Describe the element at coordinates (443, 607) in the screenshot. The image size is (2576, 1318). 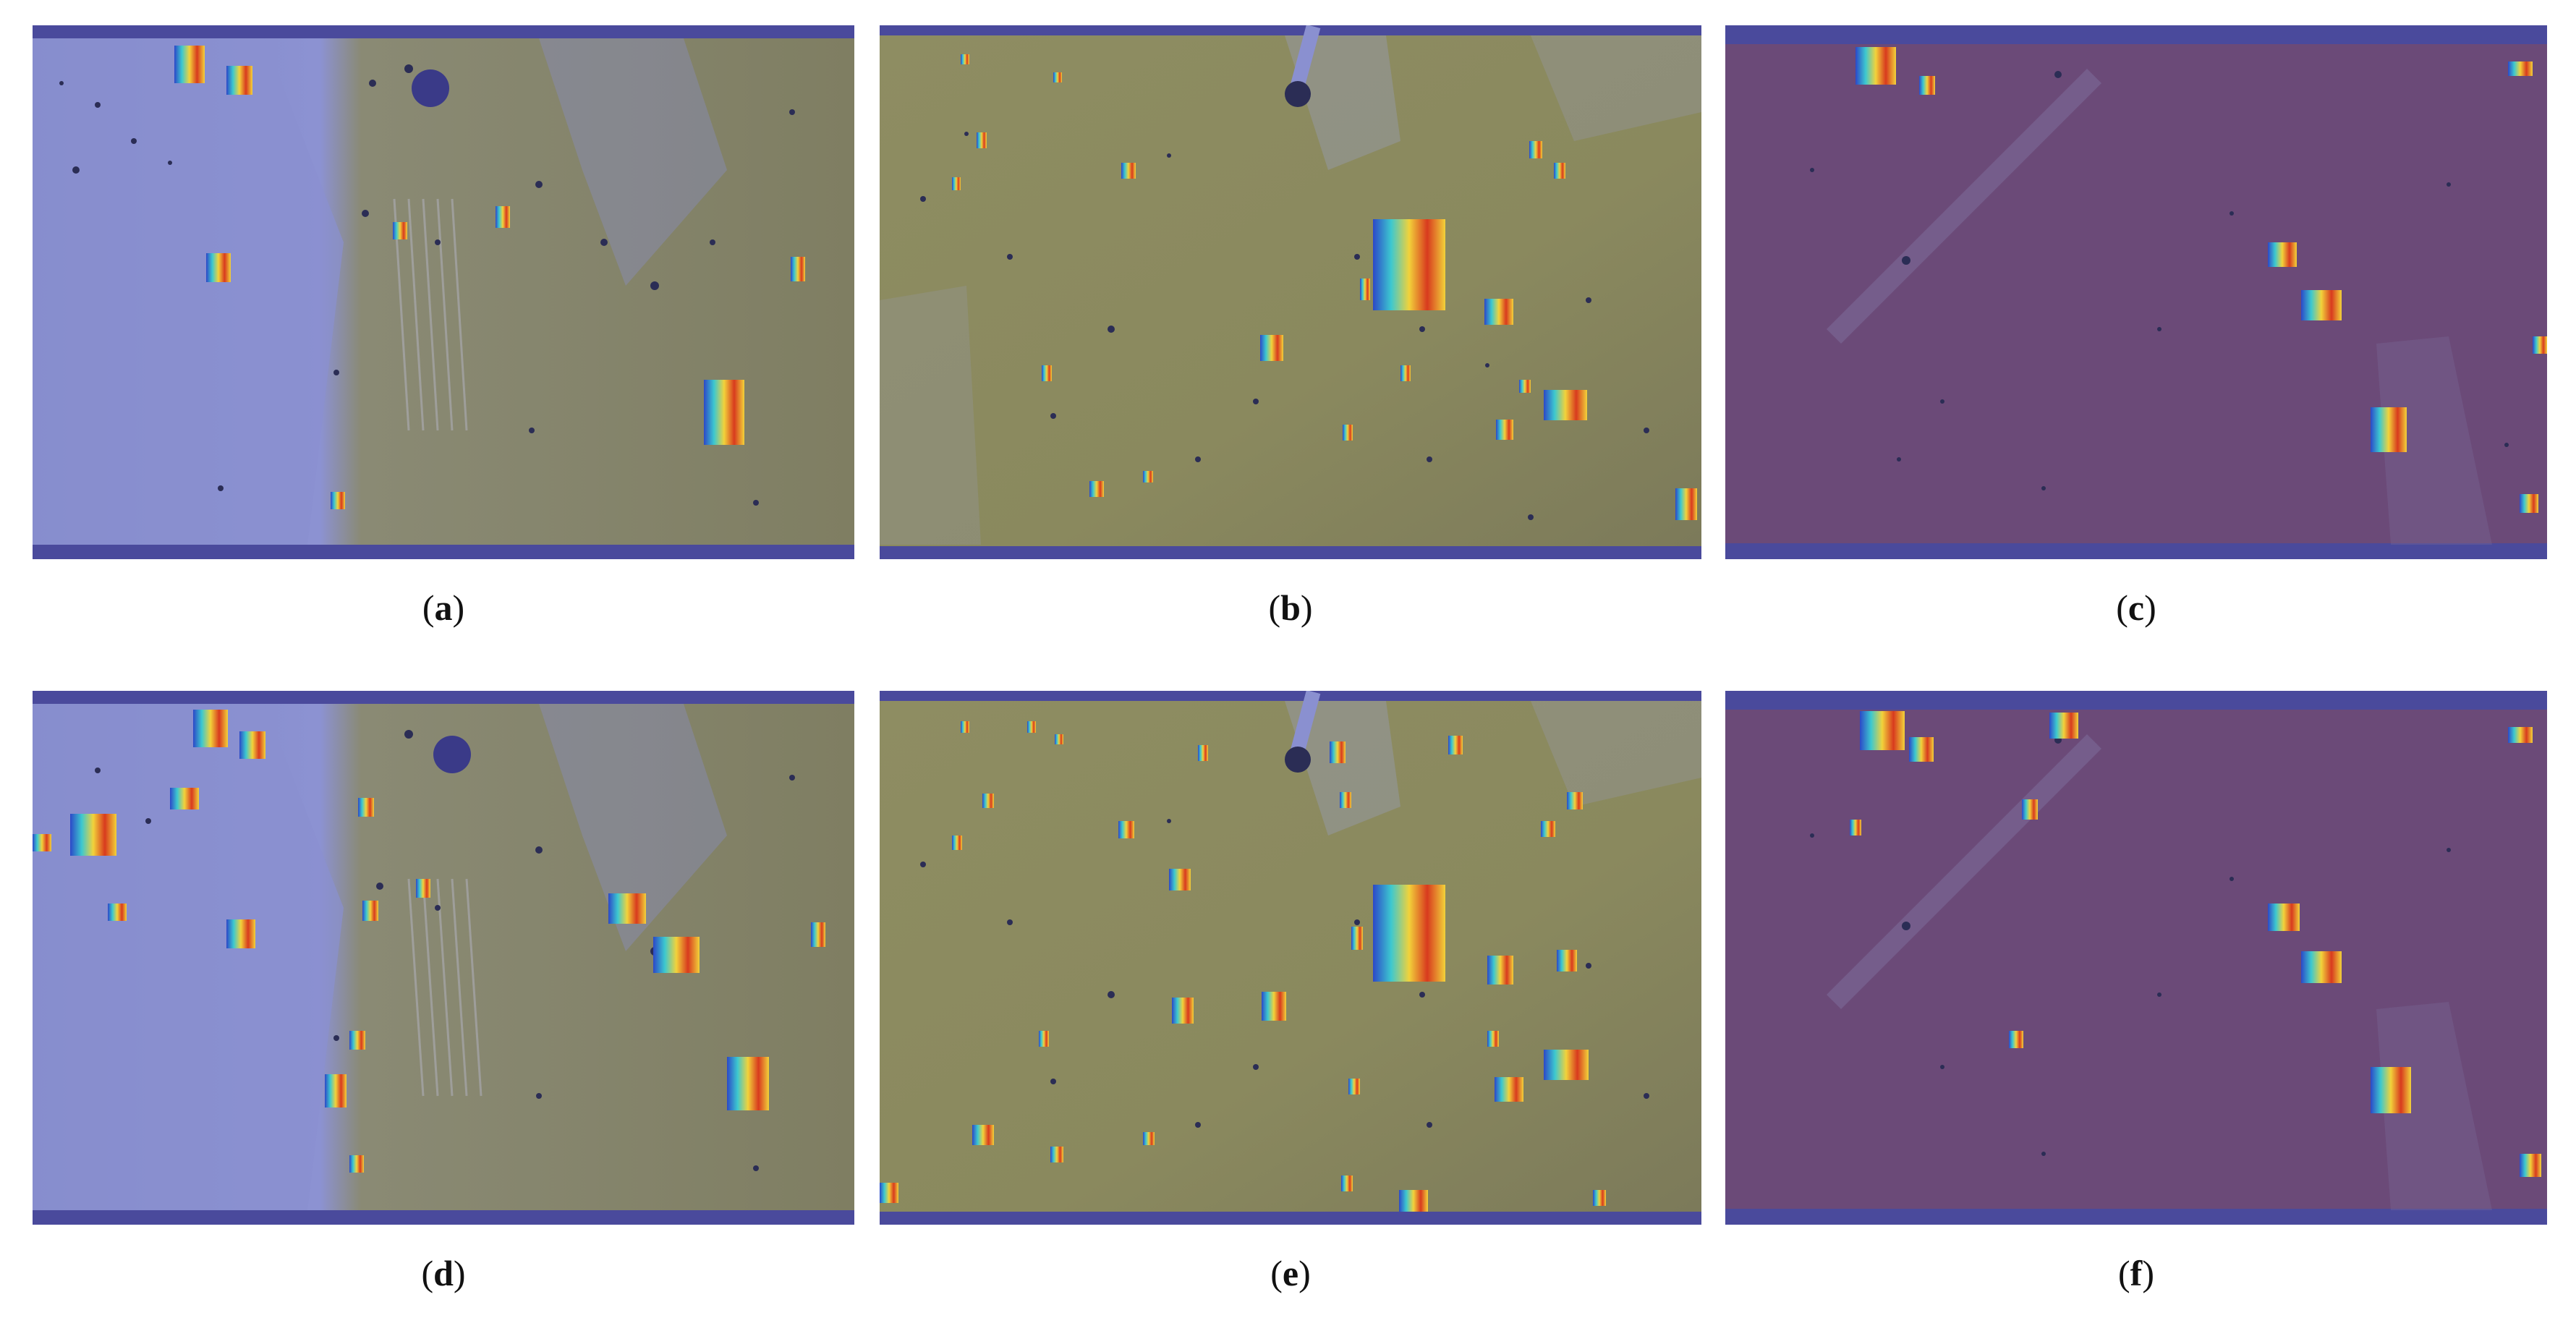
I see `caption-a: (a)` at that location.